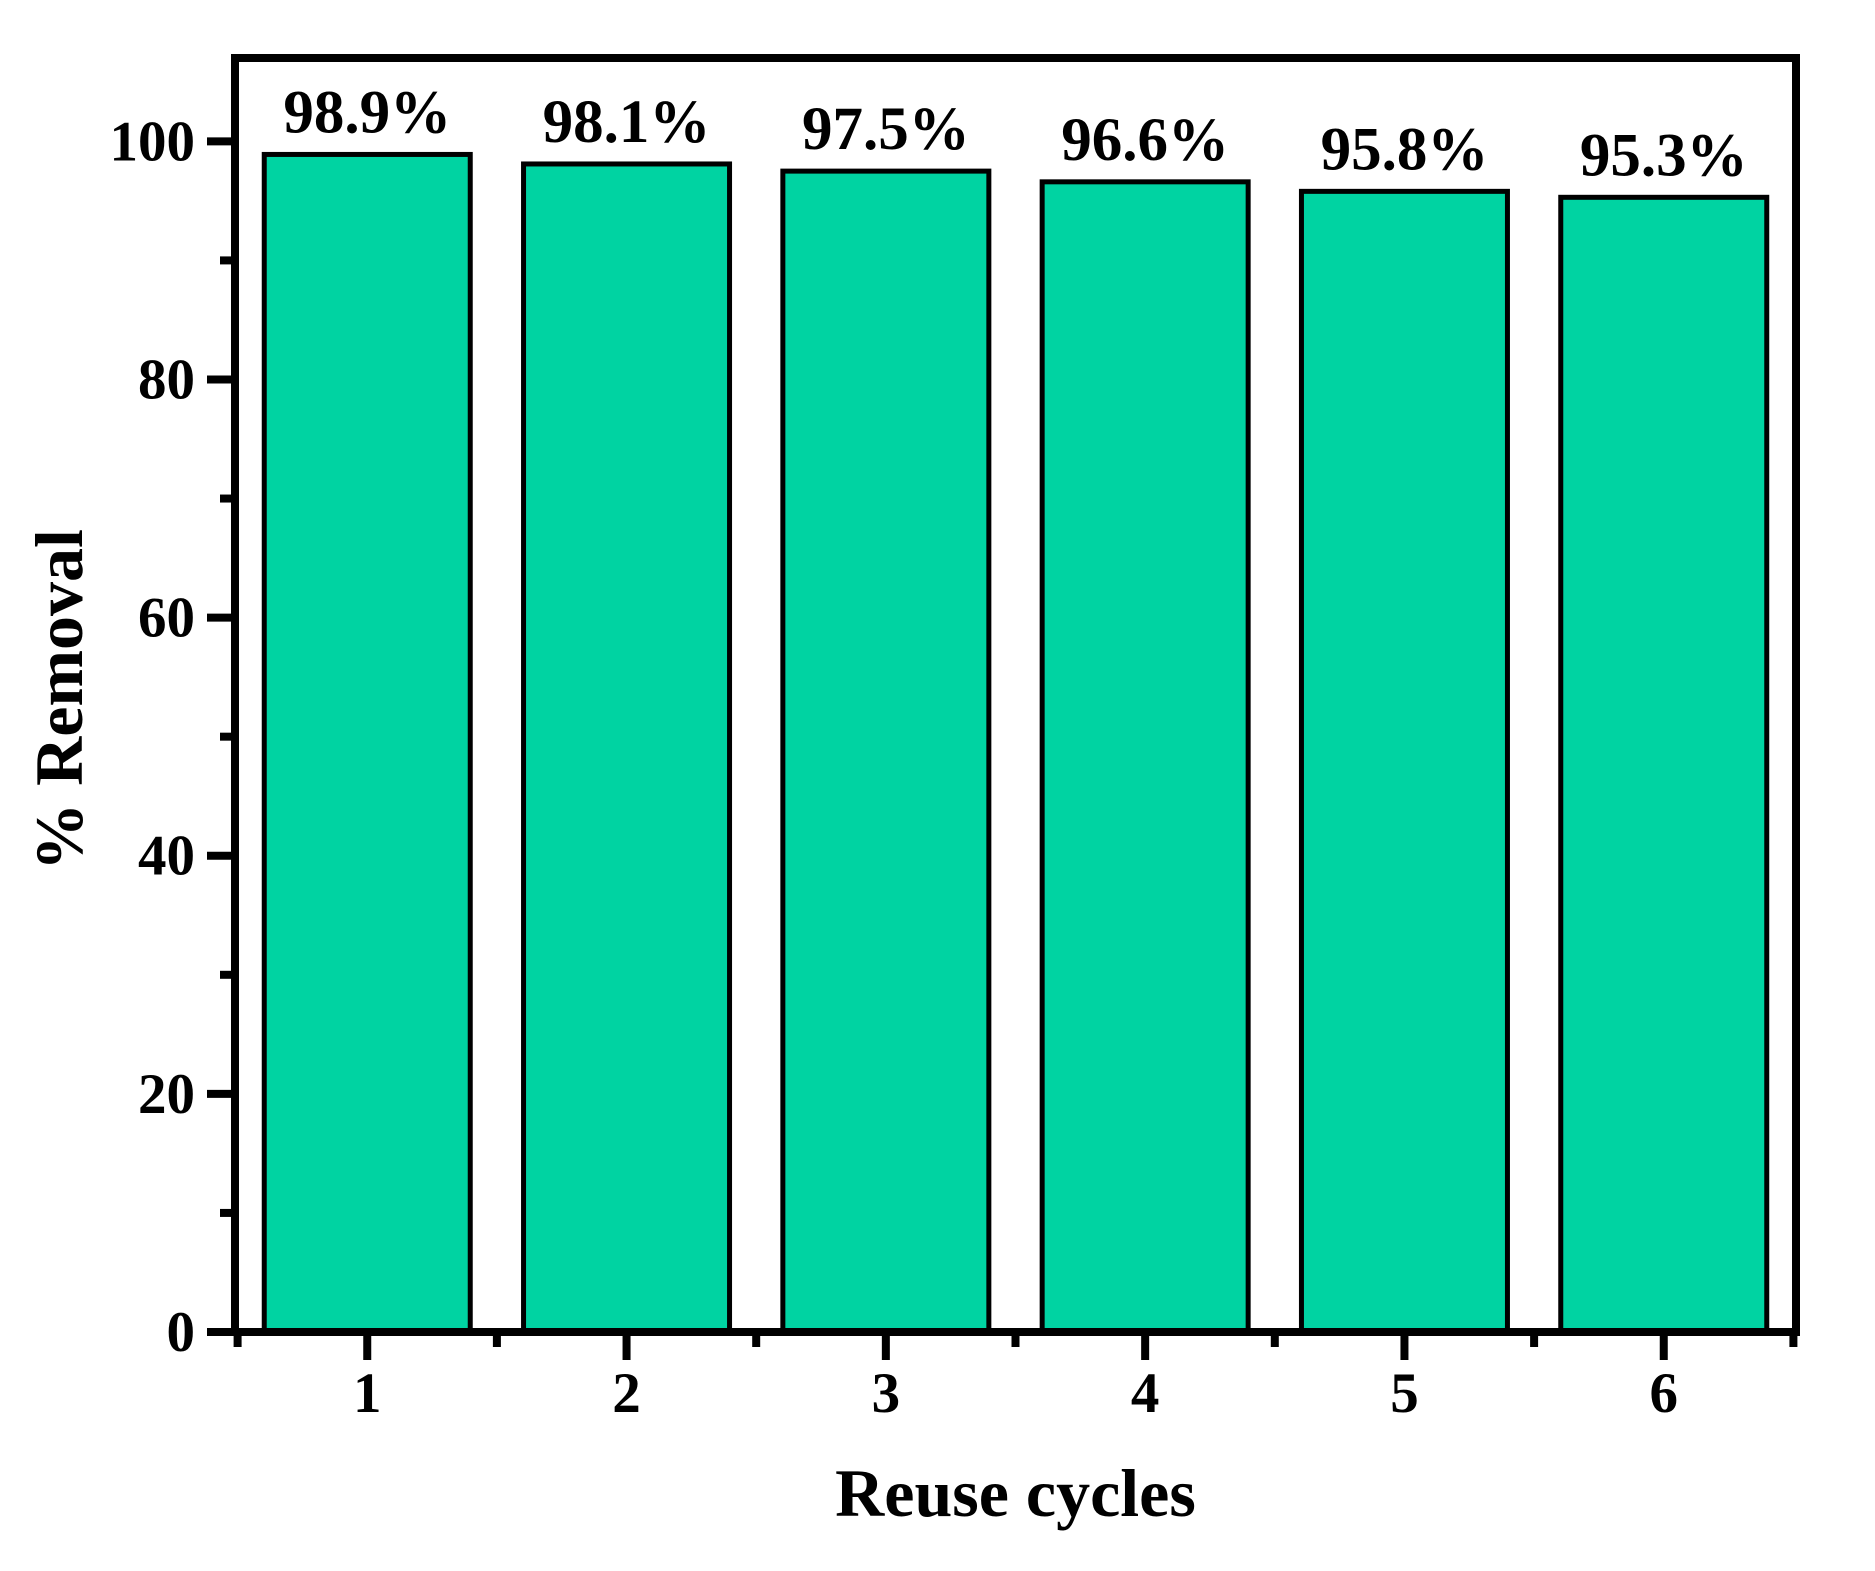  Describe the element at coordinates (1664, 1393) in the screenshot. I see `x-tick-label: 6` at that location.